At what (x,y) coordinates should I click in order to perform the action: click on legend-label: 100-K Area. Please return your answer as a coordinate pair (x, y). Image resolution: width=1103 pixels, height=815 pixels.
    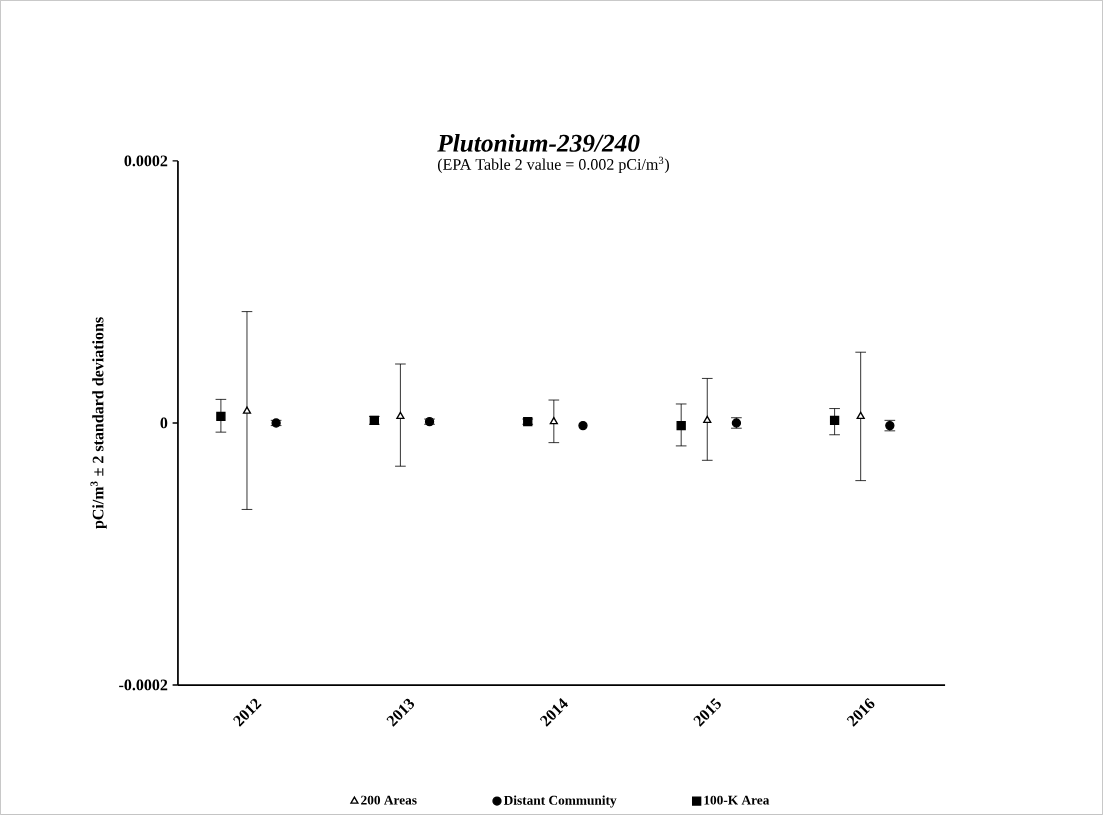
    Looking at the image, I should click on (737, 800).